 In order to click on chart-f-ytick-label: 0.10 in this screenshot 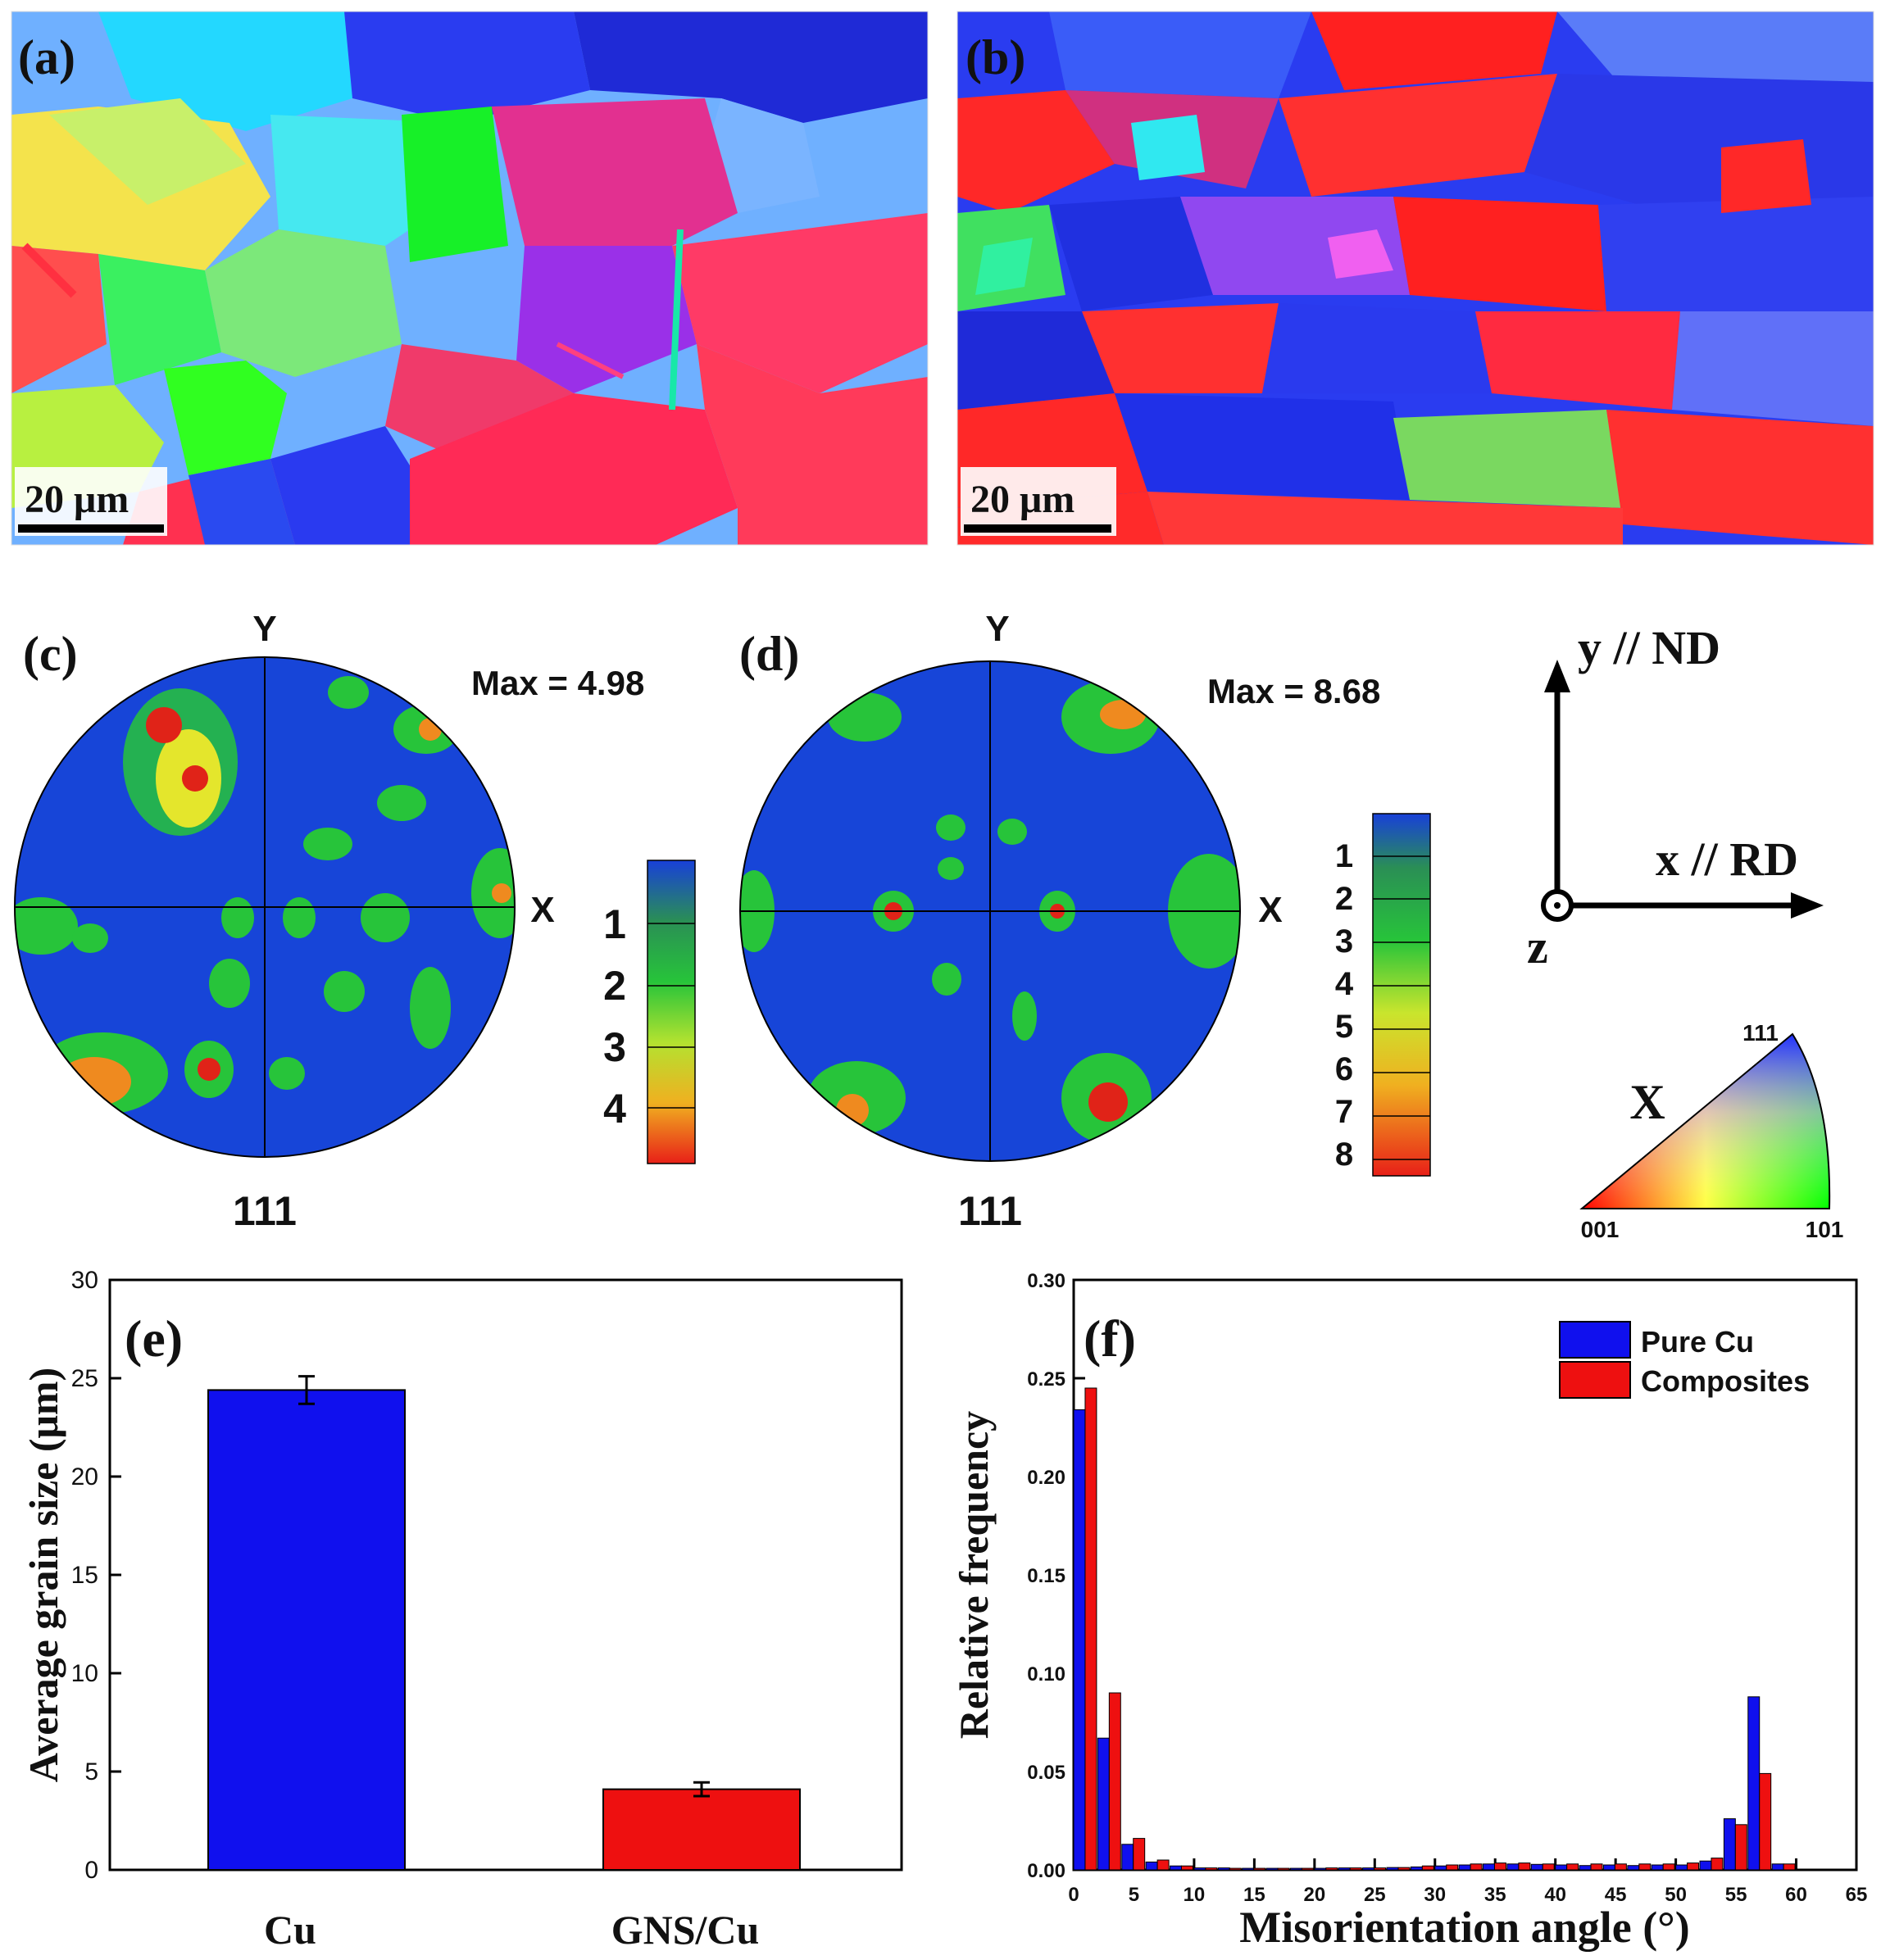, I will do `click(1046, 1674)`.